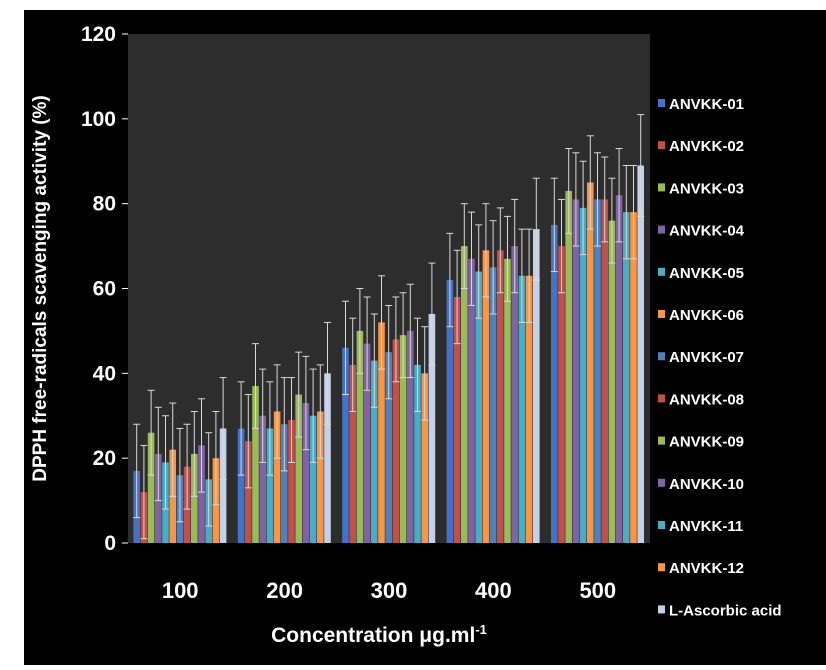 This screenshot has height=670, width=826. I want to click on x-axis-ticks: 100 200 300 400 500, so click(389, 590).